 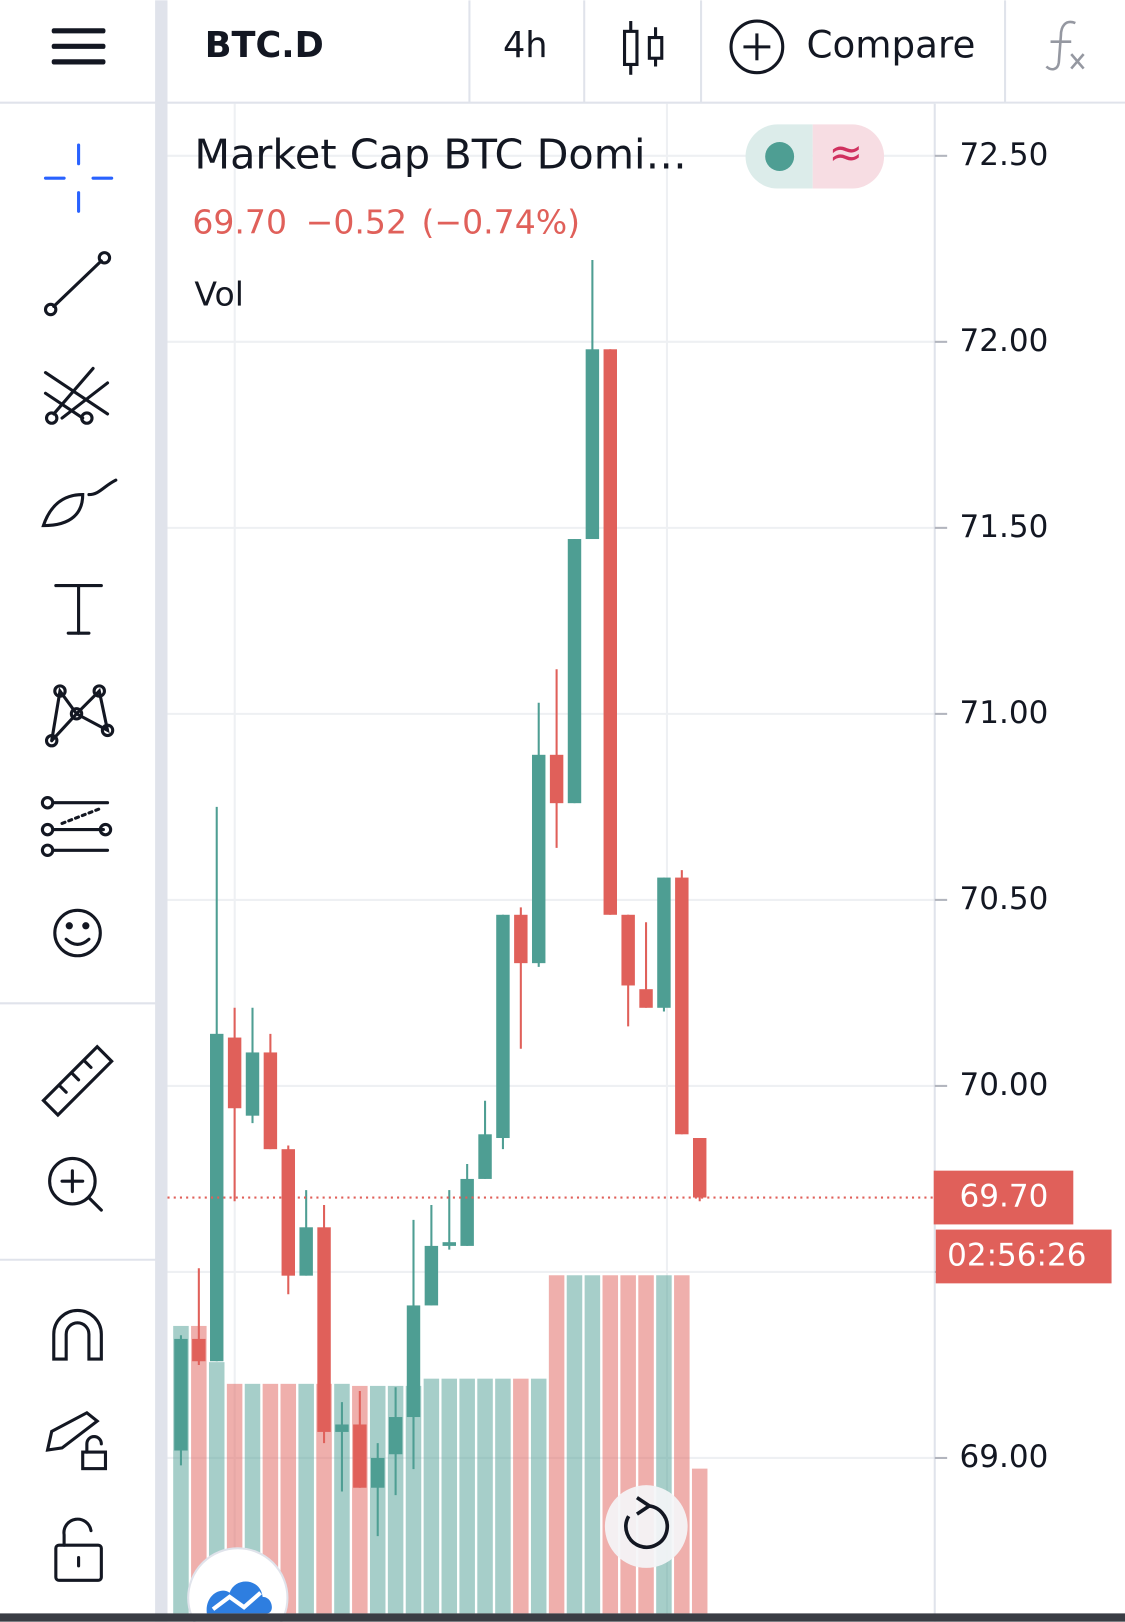 I want to click on lock-tool, so click(x=78, y=1549).